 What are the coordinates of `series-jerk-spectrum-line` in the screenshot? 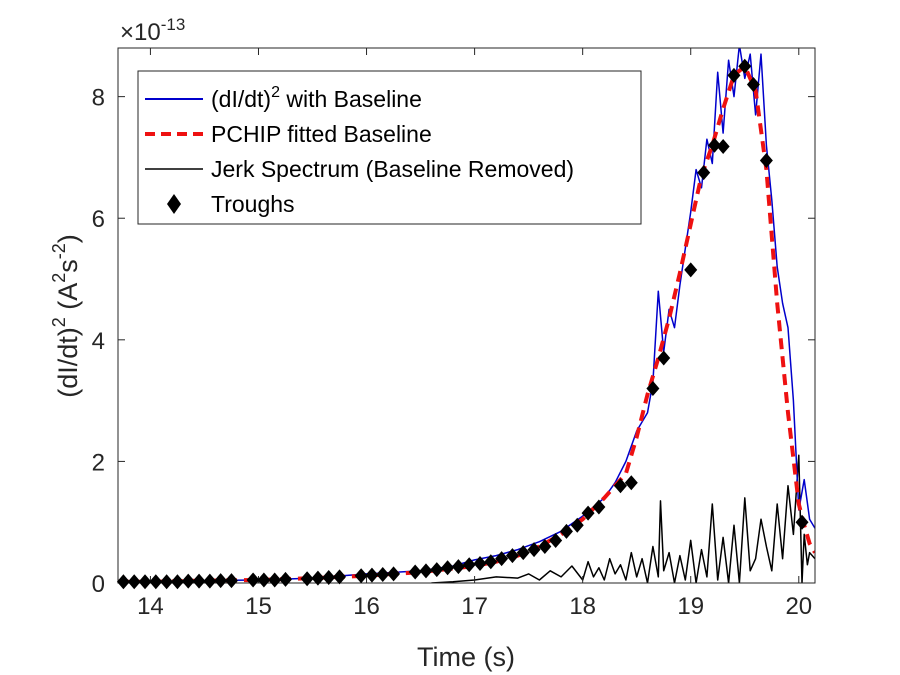 It's located at (623, 518).